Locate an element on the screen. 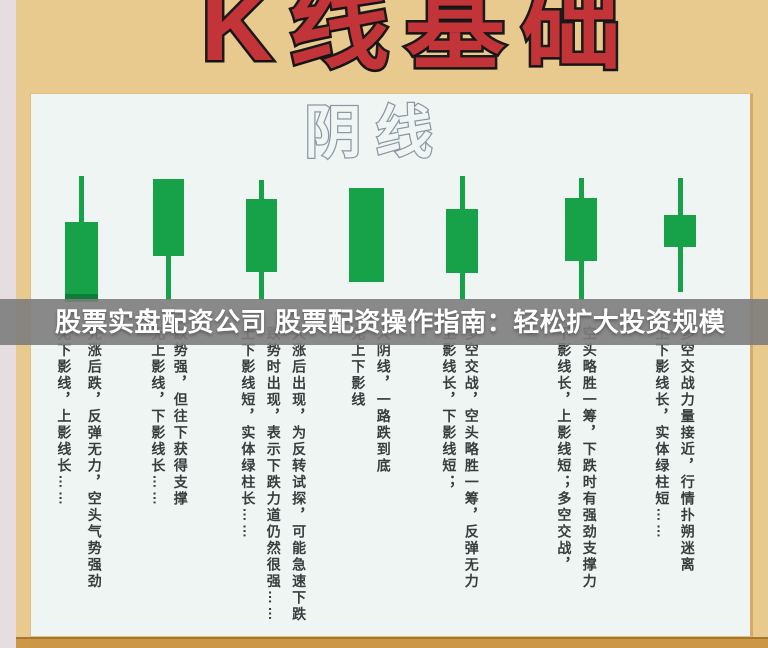 The width and height of the screenshot is (768, 648). candle-description-5: 上影线长，下影线短； 多空交战，空头略胜一筹，反弹无力 is located at coordinates (460, 480).